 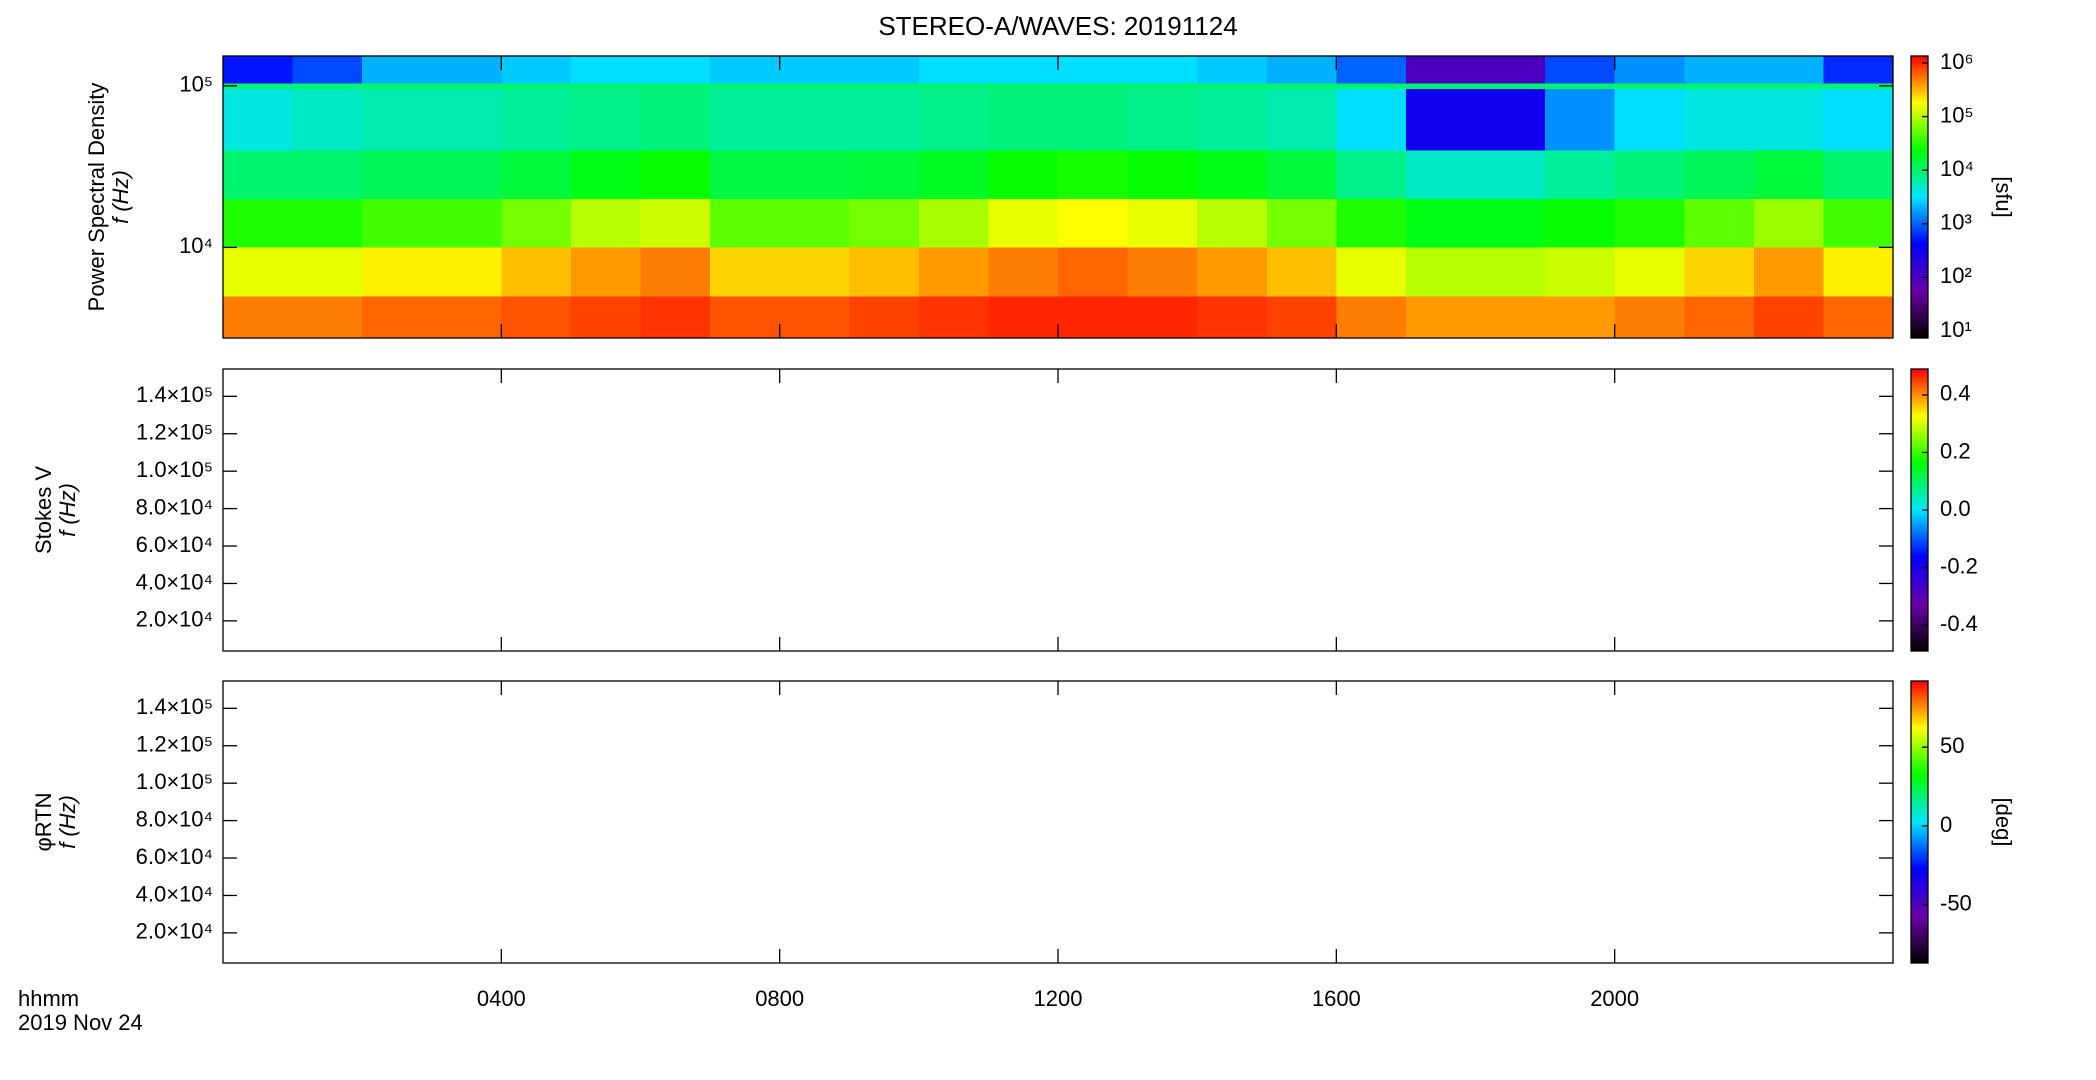 What do you see at coordinates (2003, 822) in the screenshot?
I see `colorbar-label: [deg]` at bounding box center [2003, 822].